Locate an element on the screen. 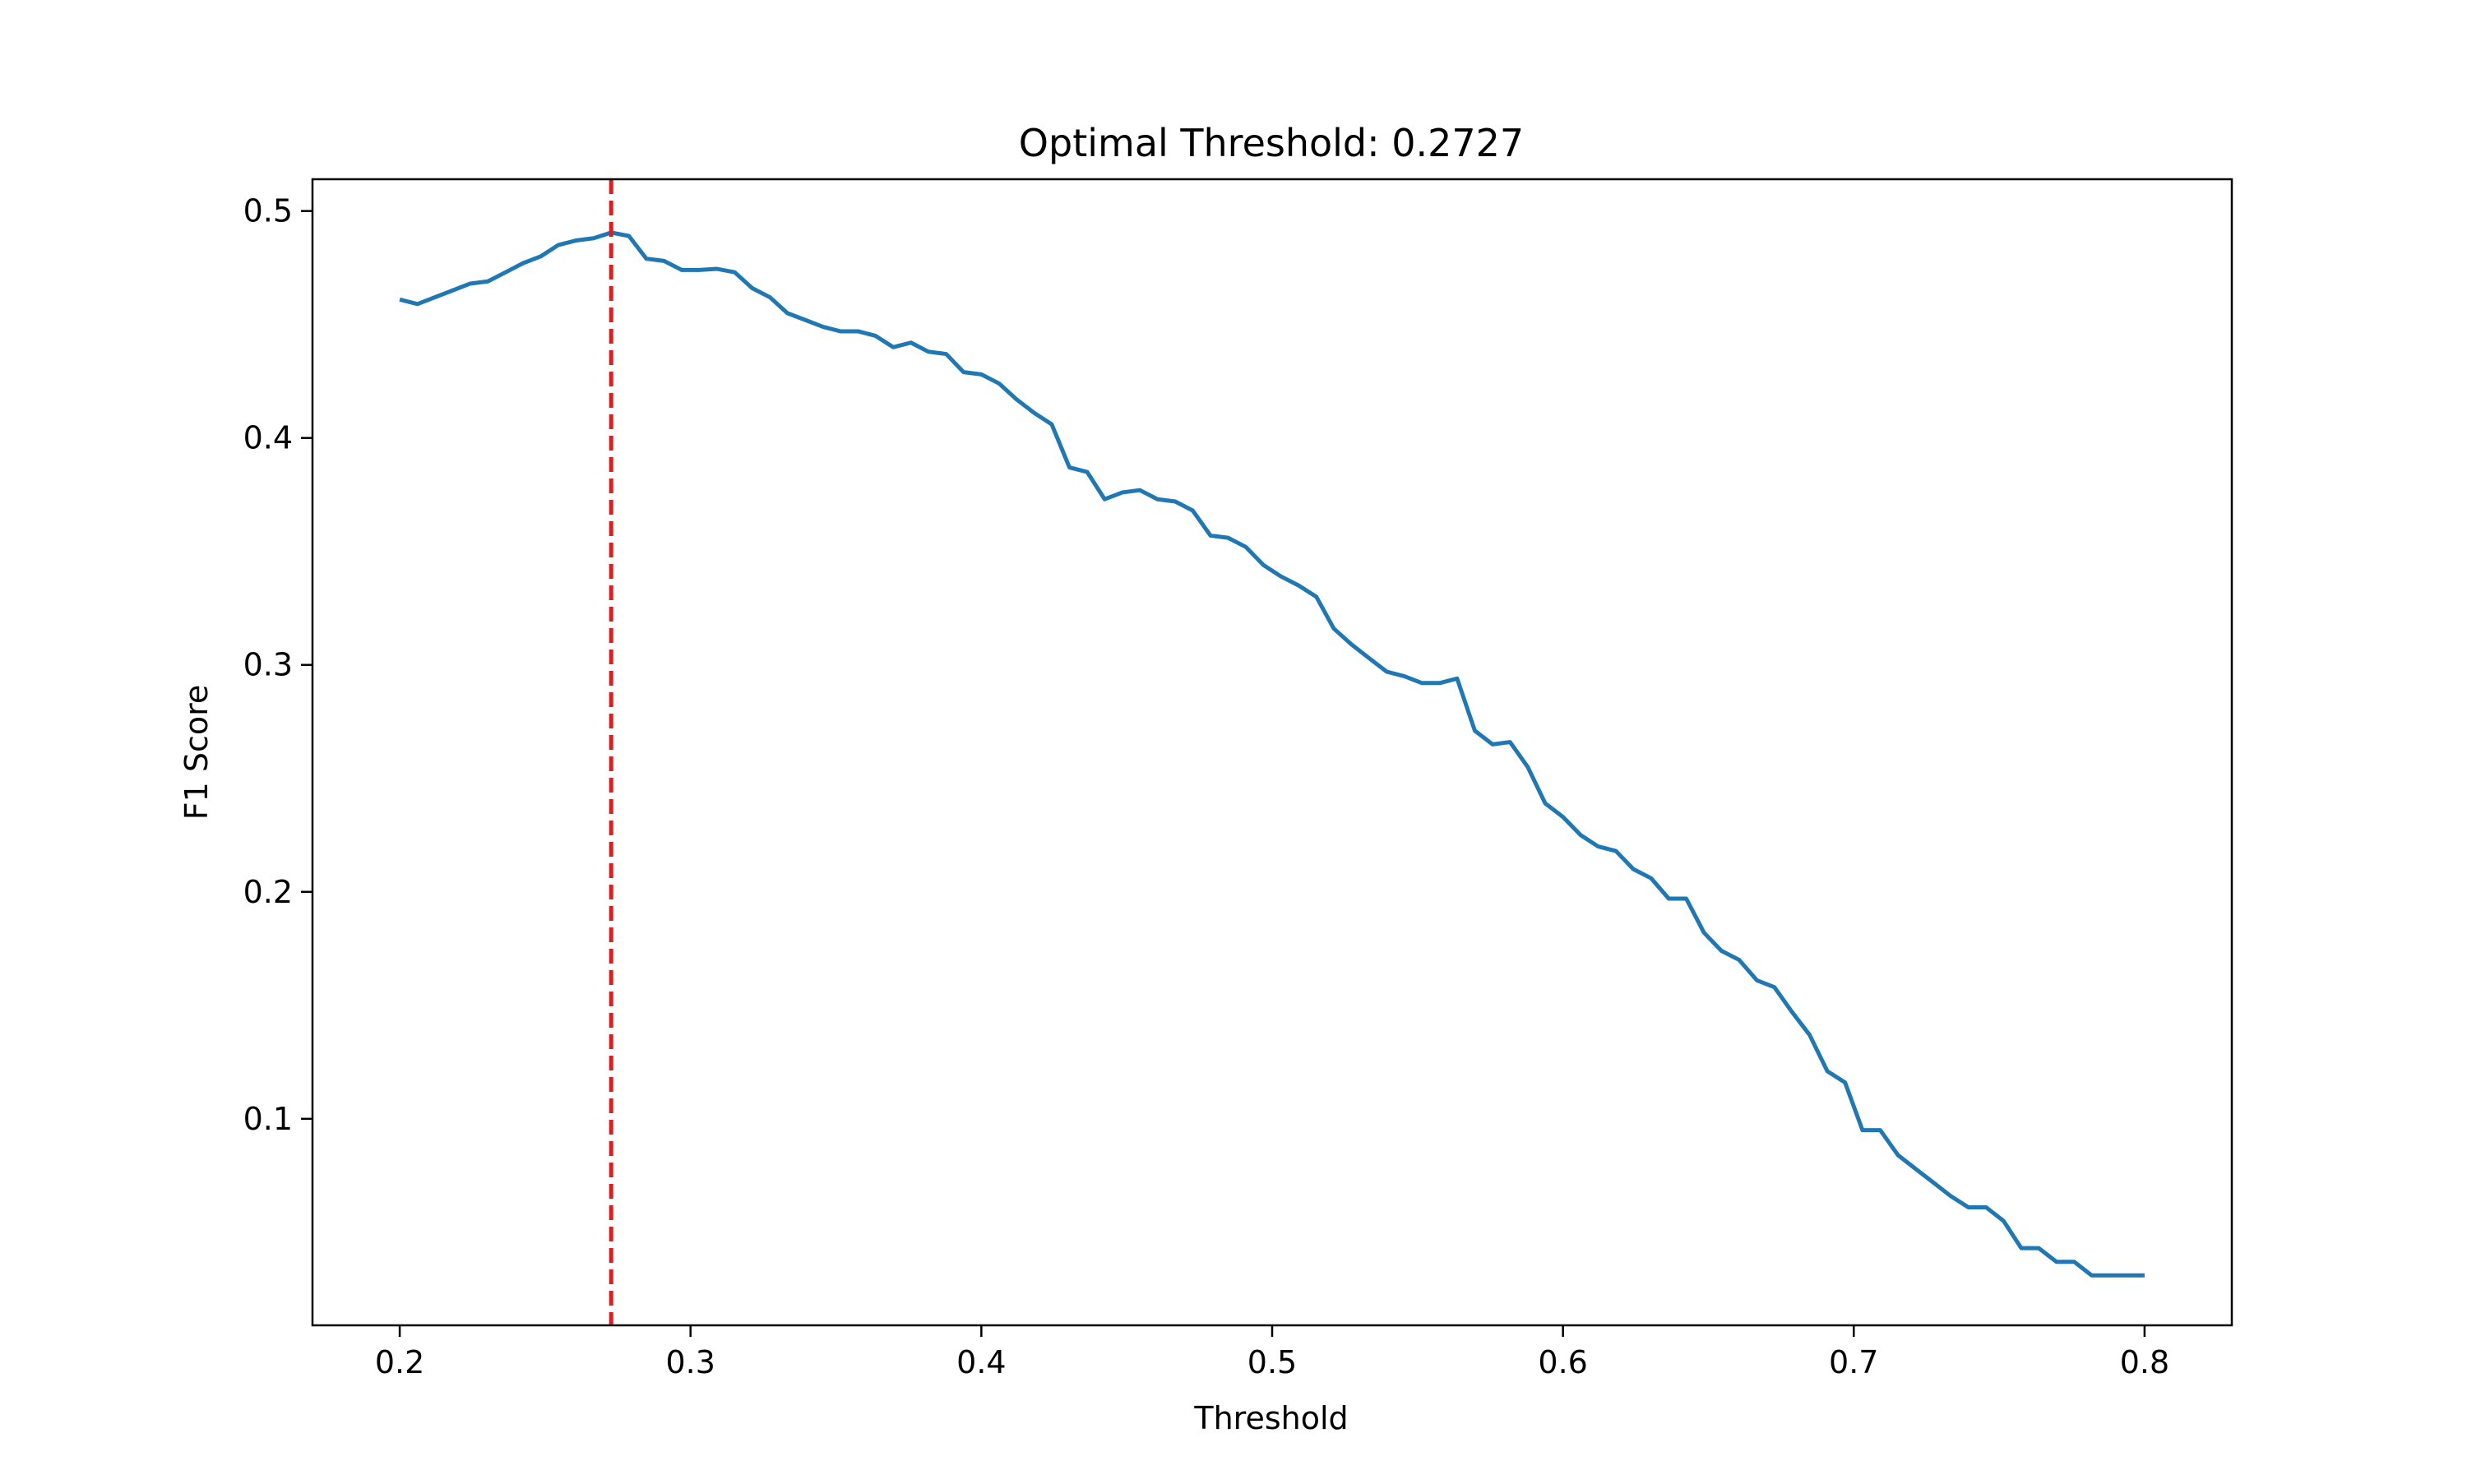 The height and width of the screenshot is (1484, 2467). x-tick-label: 0.6 is located at coordinates (1562, 1362).